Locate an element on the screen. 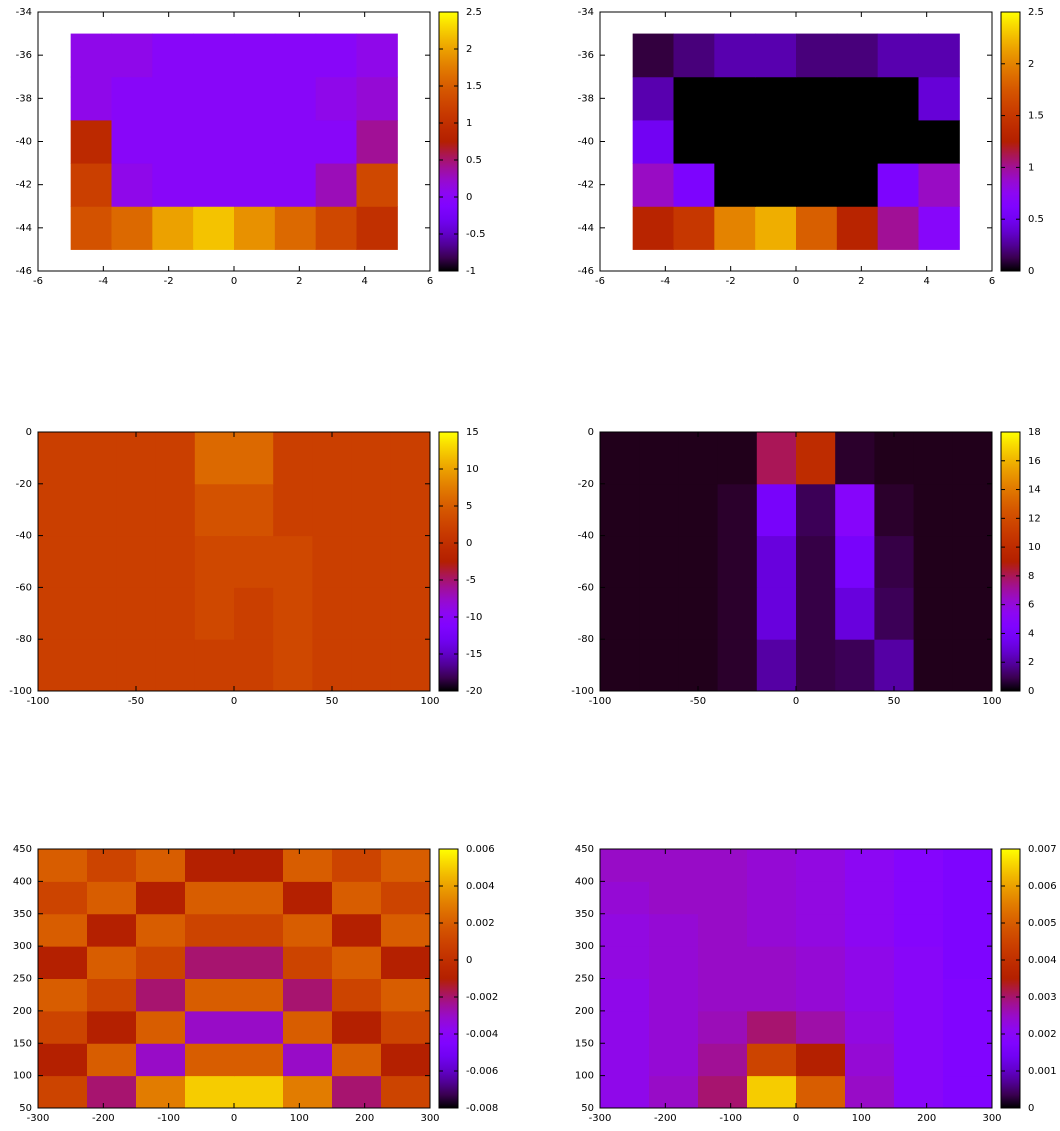  y-tick-label: 400 is located at coordinates (584, 881).